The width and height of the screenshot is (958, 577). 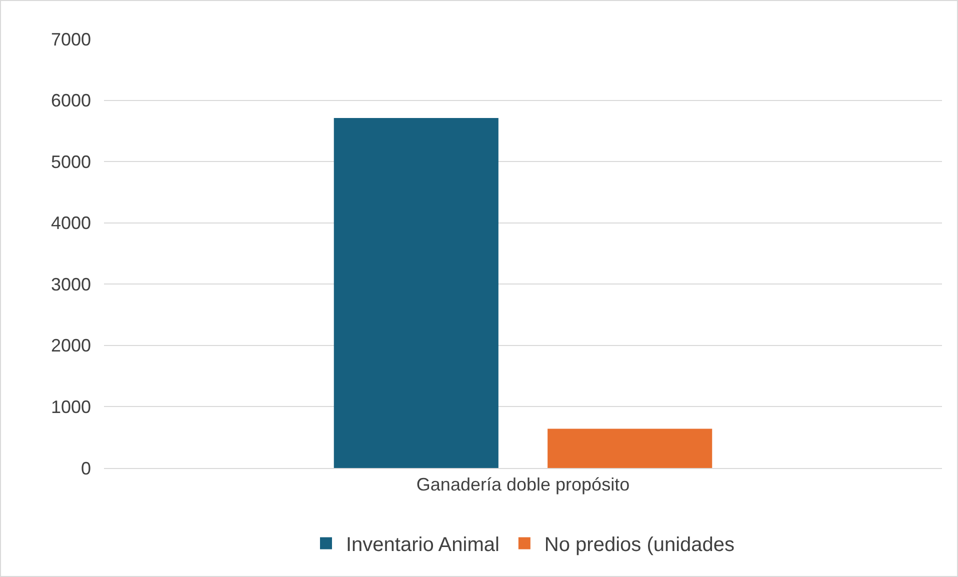 What do you see at coordinates (523, 484) in the screenshot?
I see `x-tick-label: Ganadería doble propósito` at bounding box center [523, 484].